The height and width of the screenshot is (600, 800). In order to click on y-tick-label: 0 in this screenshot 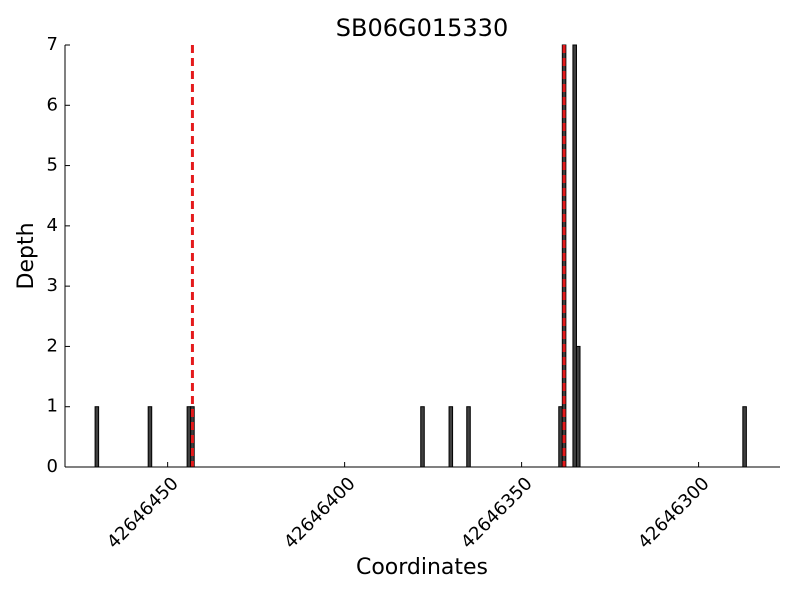, I will do `click(52, 466)`.